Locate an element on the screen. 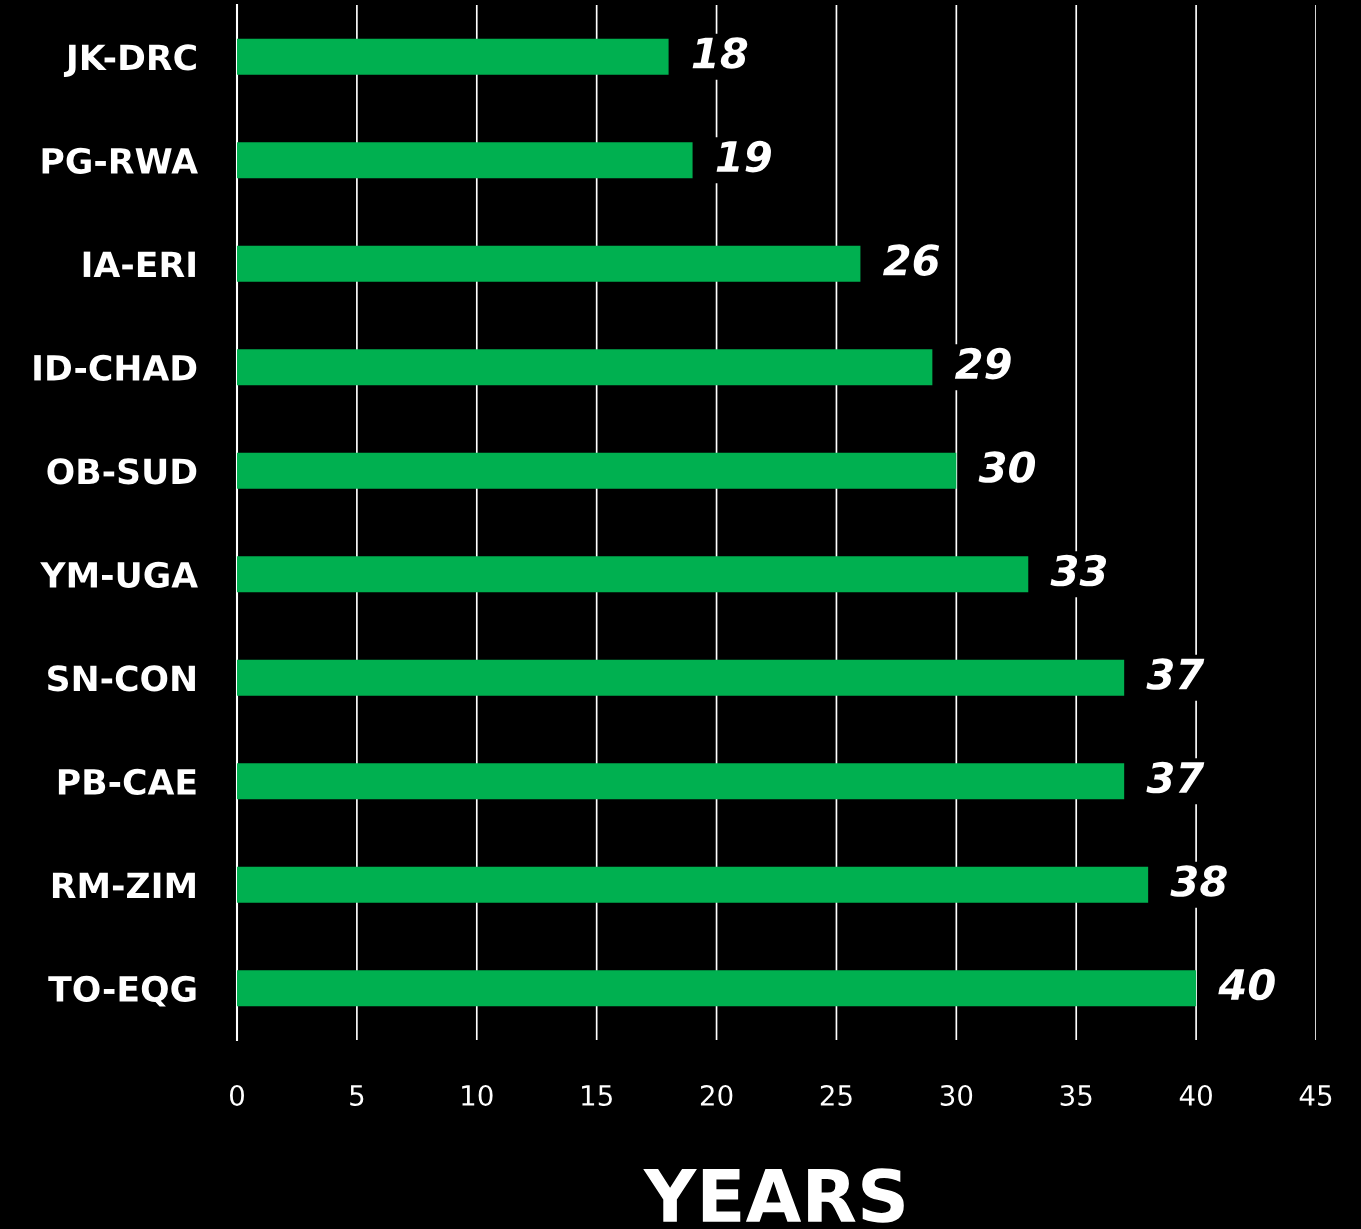 Image resolution: width=1361 pixels, height=1229 pixels. data-label: 18 is located at coordinates (720, 53).